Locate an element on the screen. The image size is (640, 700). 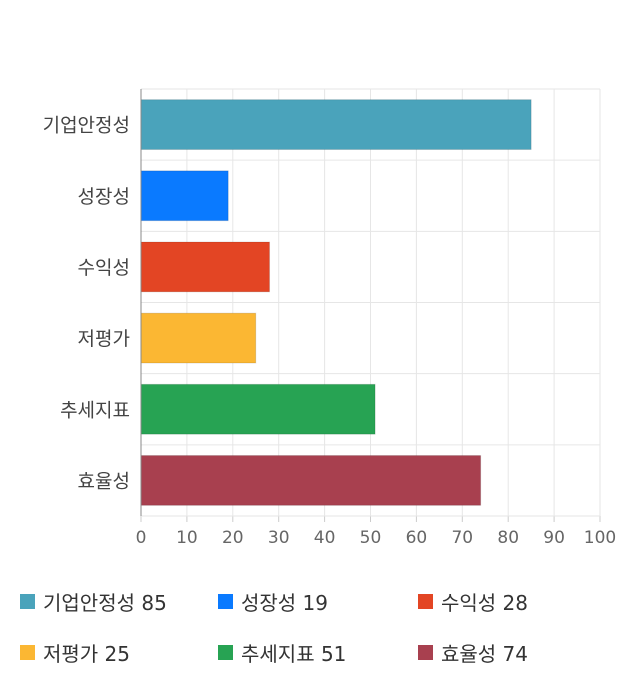
category-label-1: 성장성 is located at coordinates (104, 197).